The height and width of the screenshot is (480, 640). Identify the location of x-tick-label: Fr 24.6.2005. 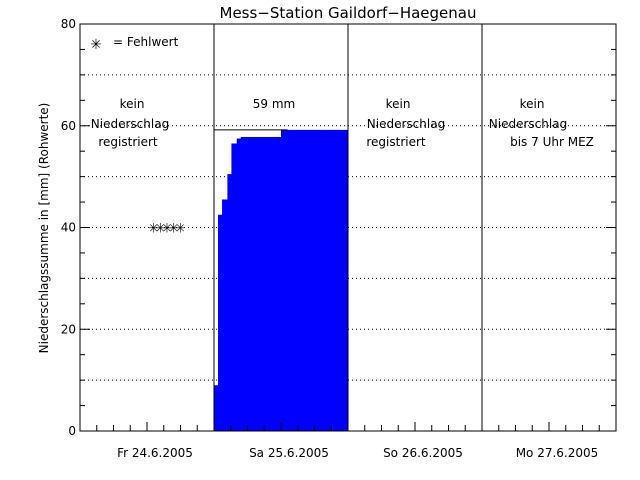
(155, 453).